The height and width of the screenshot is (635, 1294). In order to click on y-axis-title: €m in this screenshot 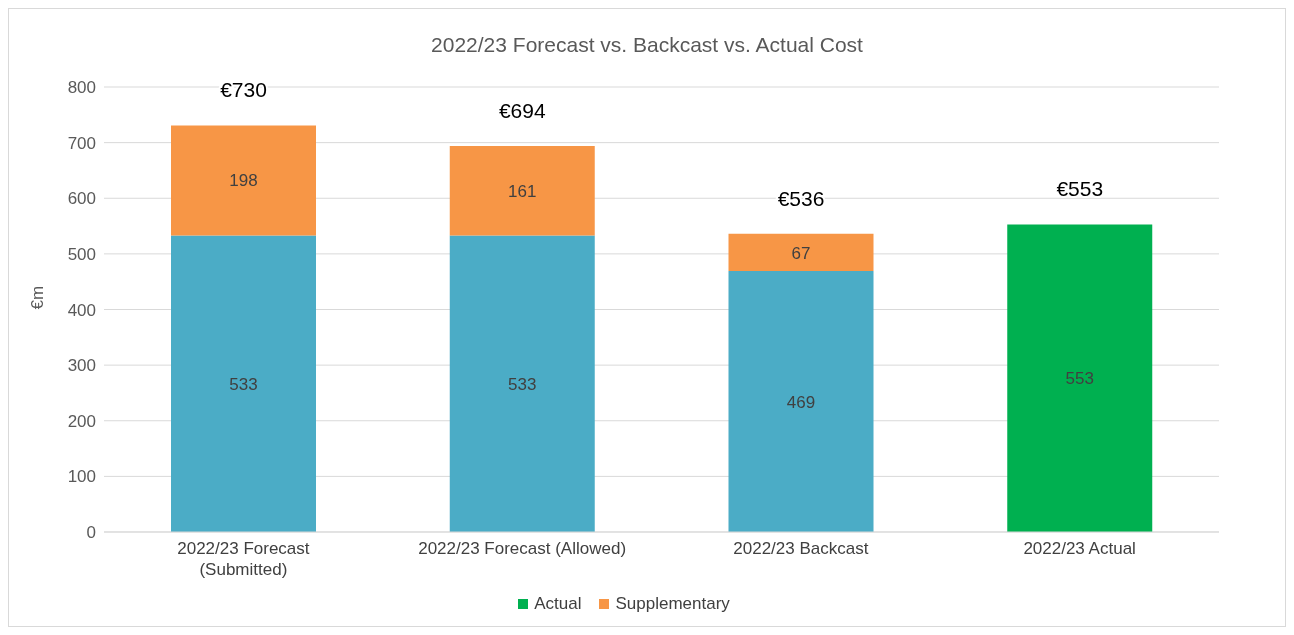, I will do `click(38, 297)`.